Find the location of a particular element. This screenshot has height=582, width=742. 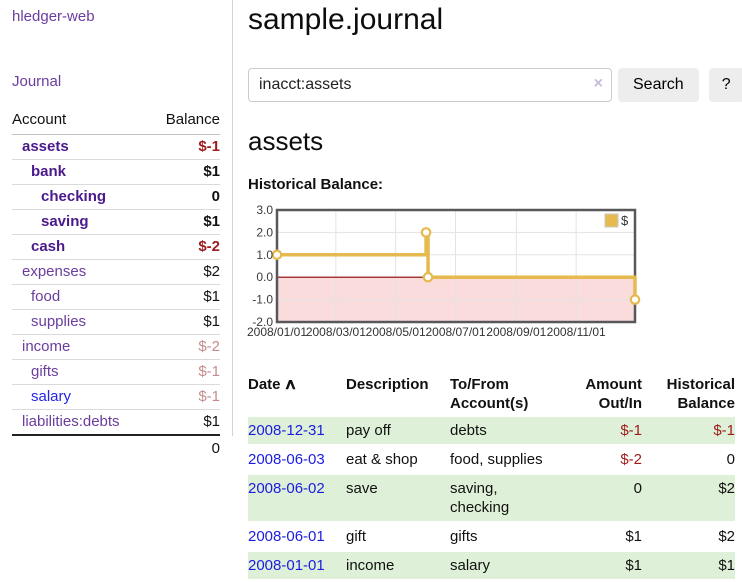

transaction-accounts: salary is located at coordinates (509, 565).